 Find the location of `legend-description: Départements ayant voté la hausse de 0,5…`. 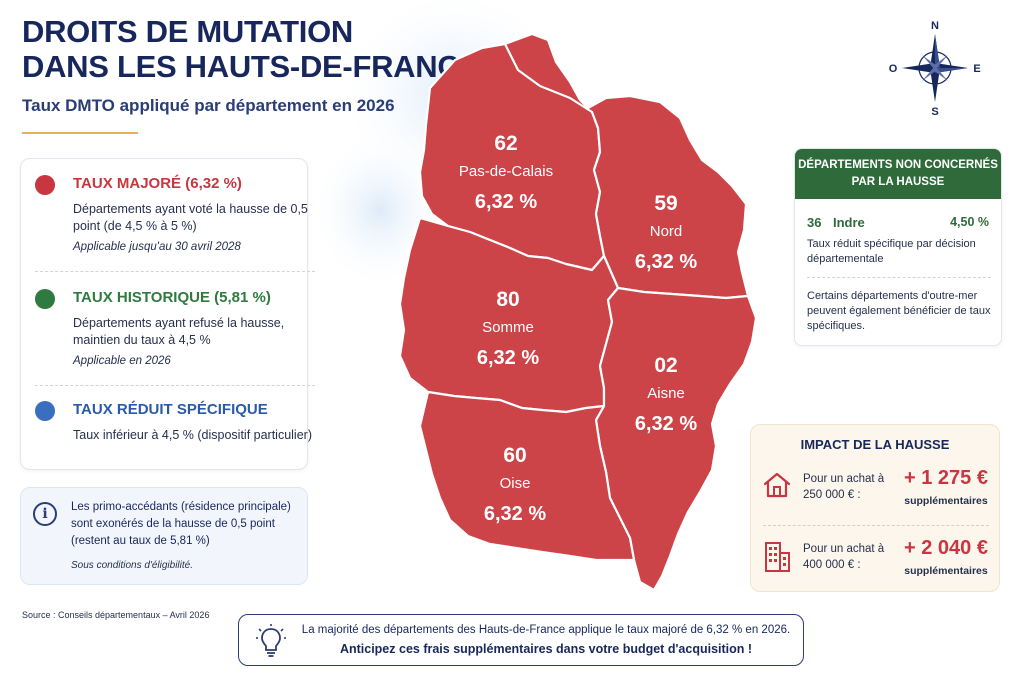

legend-description: Départements ayant voté la hausse de 0,5… is located at coordinates (190, 217).